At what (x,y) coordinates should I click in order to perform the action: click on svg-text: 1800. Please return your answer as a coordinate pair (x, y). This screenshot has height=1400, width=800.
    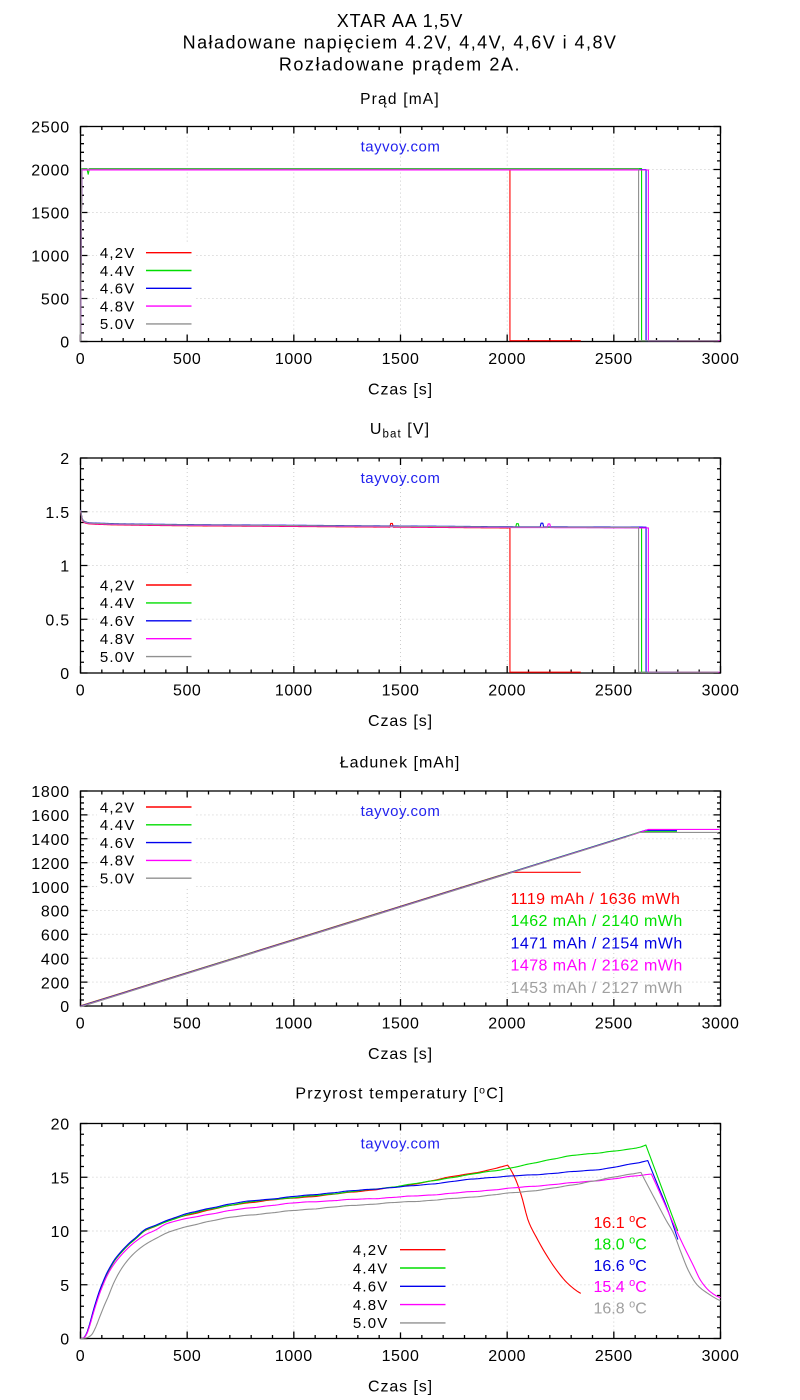
    Looking at the image, I should click on (50, 792).